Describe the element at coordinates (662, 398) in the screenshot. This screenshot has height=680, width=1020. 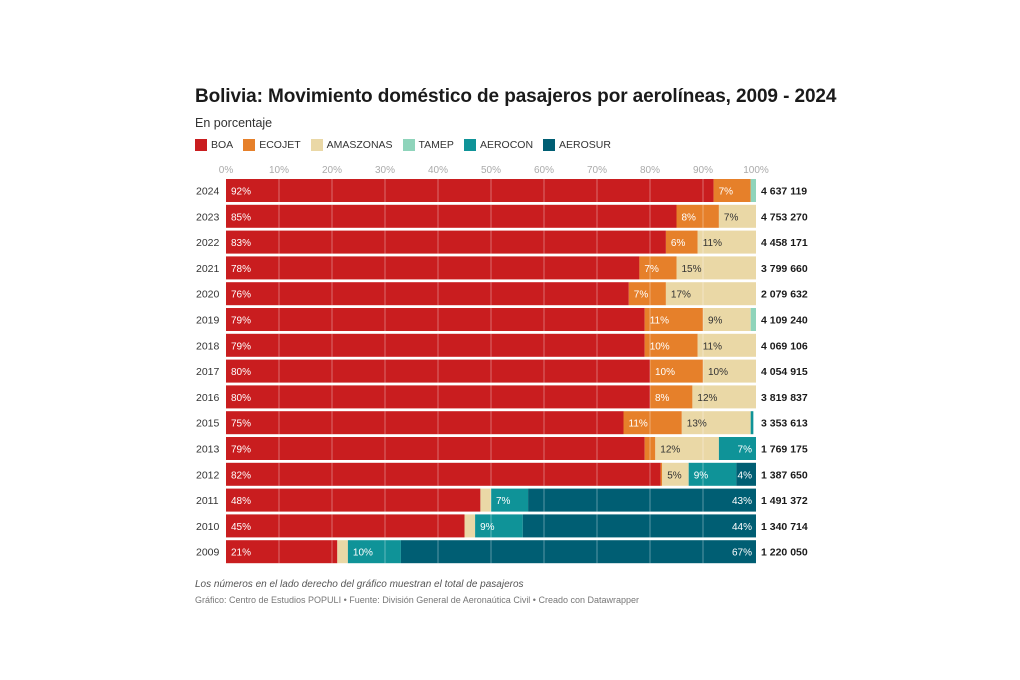
I see `bar-value-label: 8%` at that location.